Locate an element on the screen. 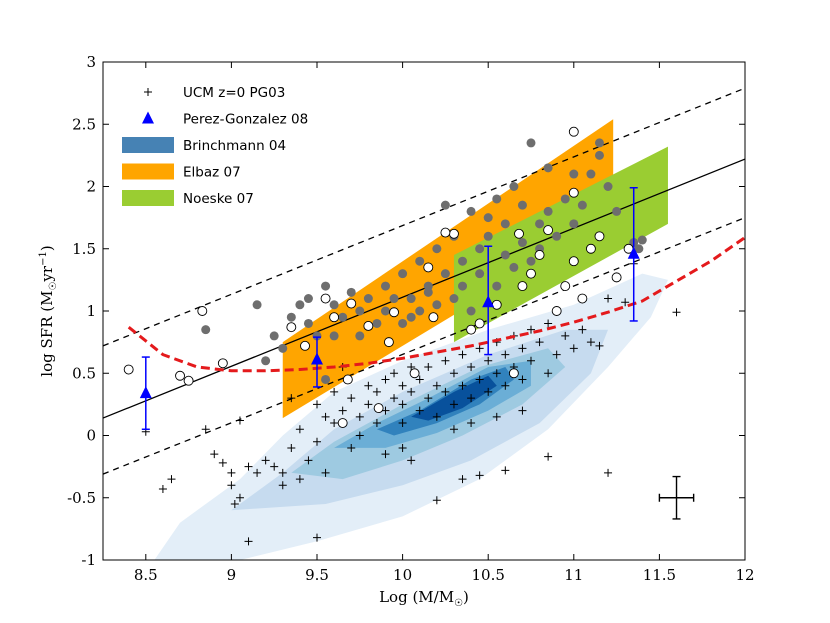  legend-marker-plus is located at coordinates (148, 92).